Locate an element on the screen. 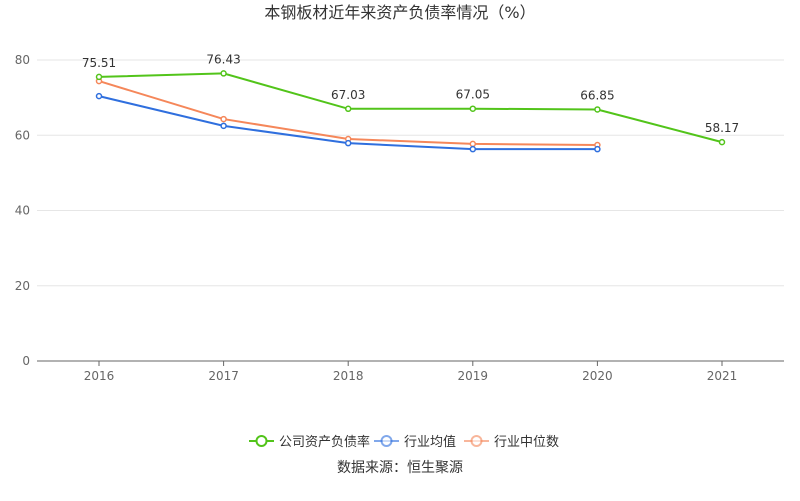  legend-label: 行业中位数 is located at coordinates (526, 442).